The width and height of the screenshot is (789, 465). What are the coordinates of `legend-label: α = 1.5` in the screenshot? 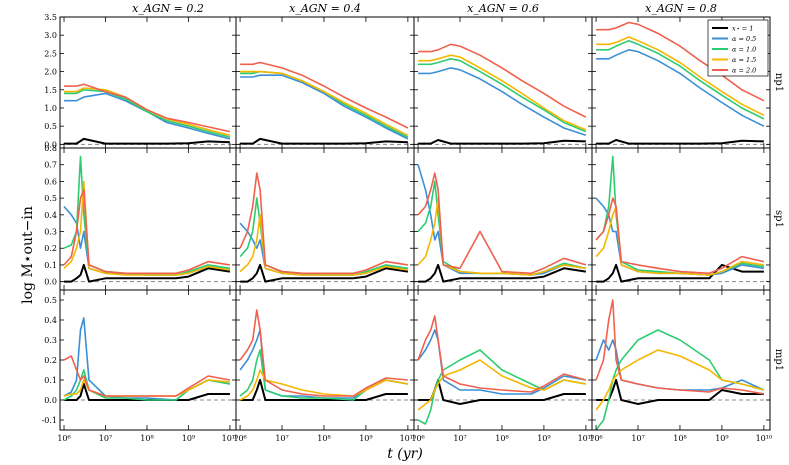 It's located at (744, 60).